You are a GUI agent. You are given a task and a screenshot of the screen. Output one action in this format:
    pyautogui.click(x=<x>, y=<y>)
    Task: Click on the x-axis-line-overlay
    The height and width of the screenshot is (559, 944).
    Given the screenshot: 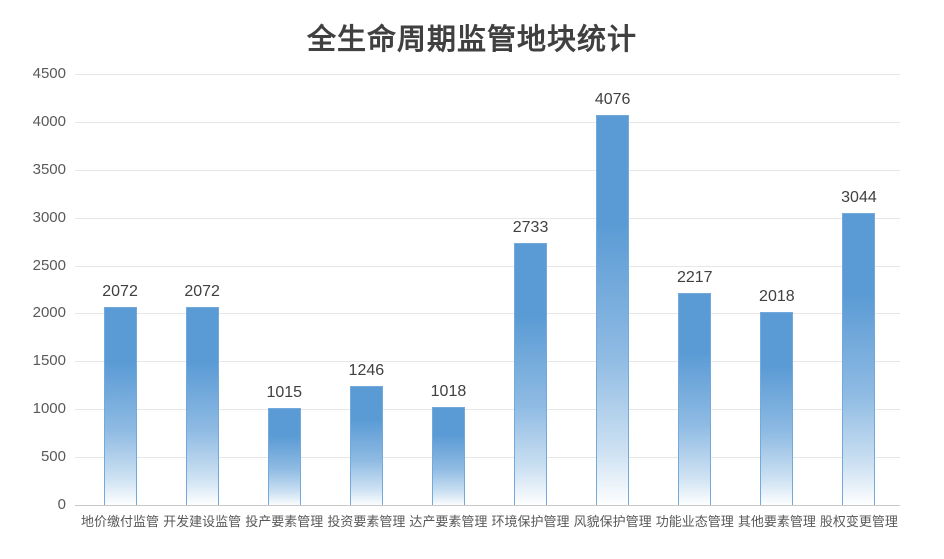 What is the action you would take?
    pyautogui.click(x=487, y=505)
    